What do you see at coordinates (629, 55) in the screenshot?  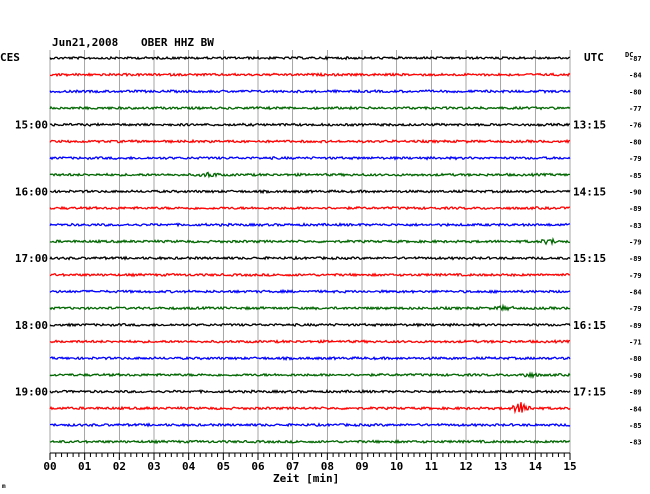 I see `dc-header-label: DC` at bounding box center [629, 55].